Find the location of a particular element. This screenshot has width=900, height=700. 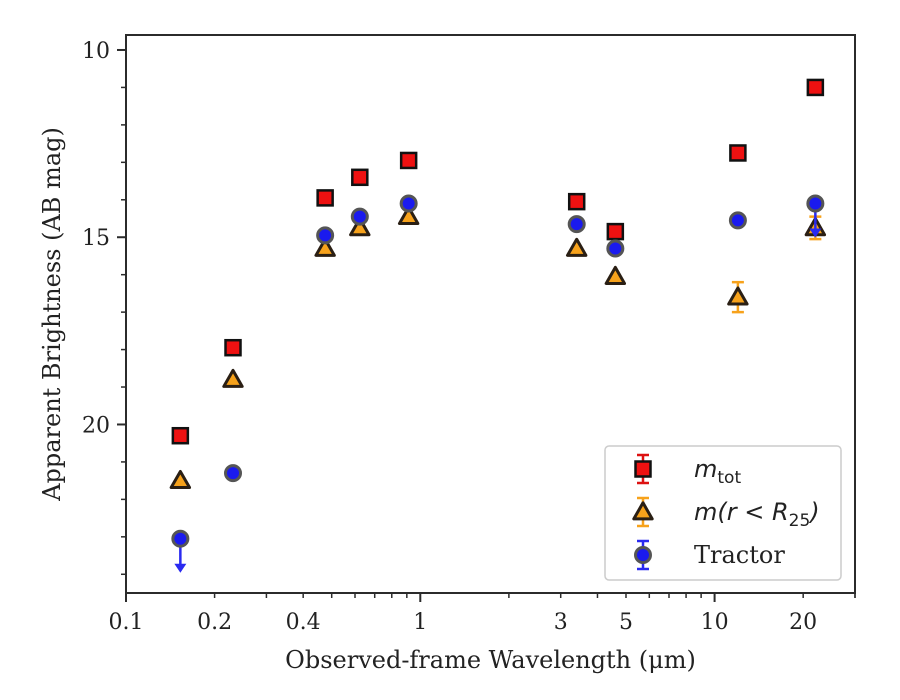

legend-label-main: m(r < R is located at coordinates (741, 512).